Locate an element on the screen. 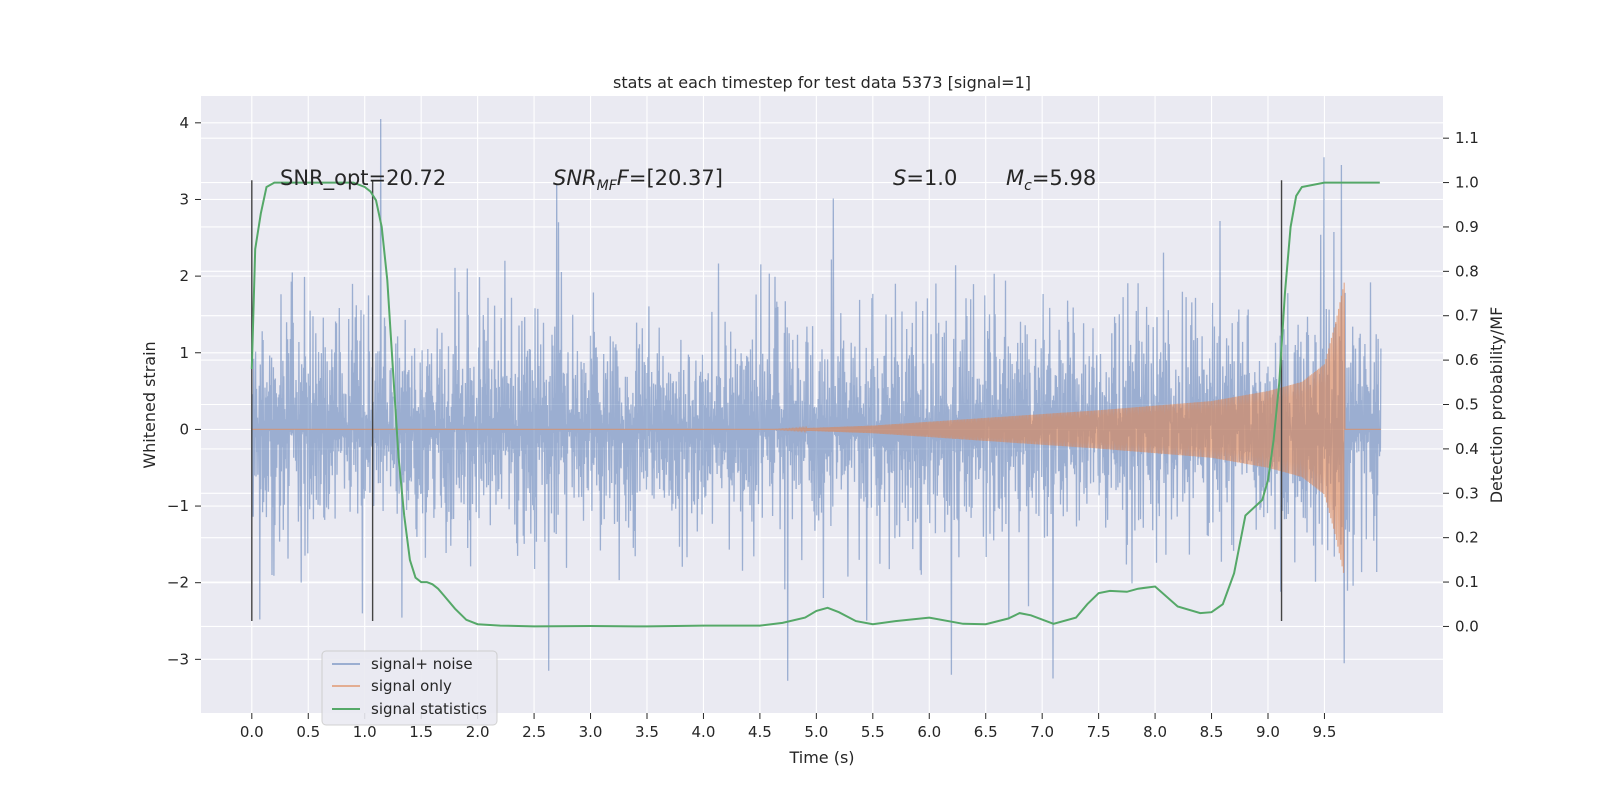 The width and height of the screenshot is (1600, 800). legend-label-noise: signal+ noise is located at coordinates (422, 664).